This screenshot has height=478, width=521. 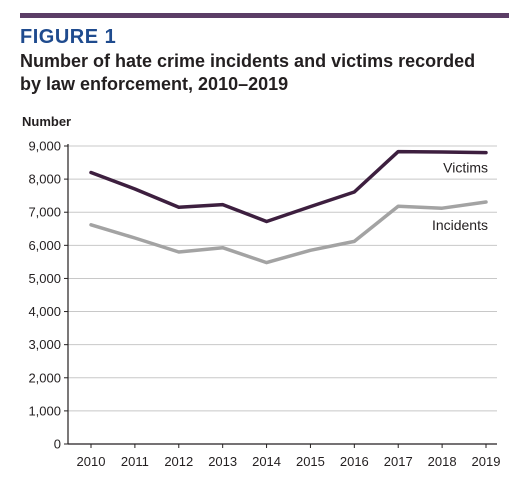 What do you see at coordinates (465, 168) in the screenshot?
I see `series-label-victims: Victims` at bounding box center [465, 168].